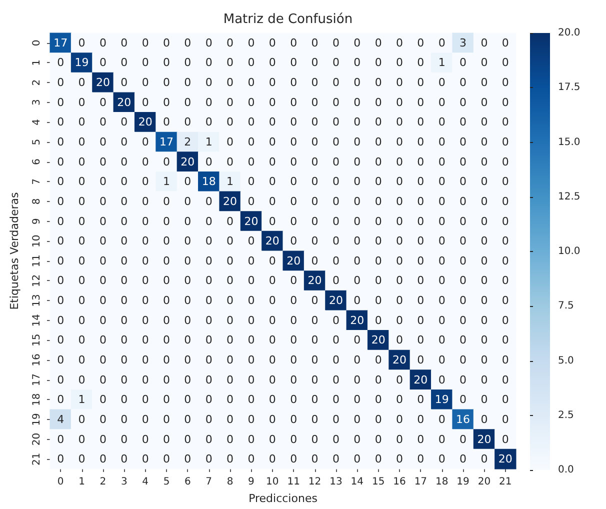 The height and width of the screenshot is (509, 606). What do you see at coordinates (37, 261) in the screenshot?
I see `y-tick-label: 11` at bounding box center [37, 261].